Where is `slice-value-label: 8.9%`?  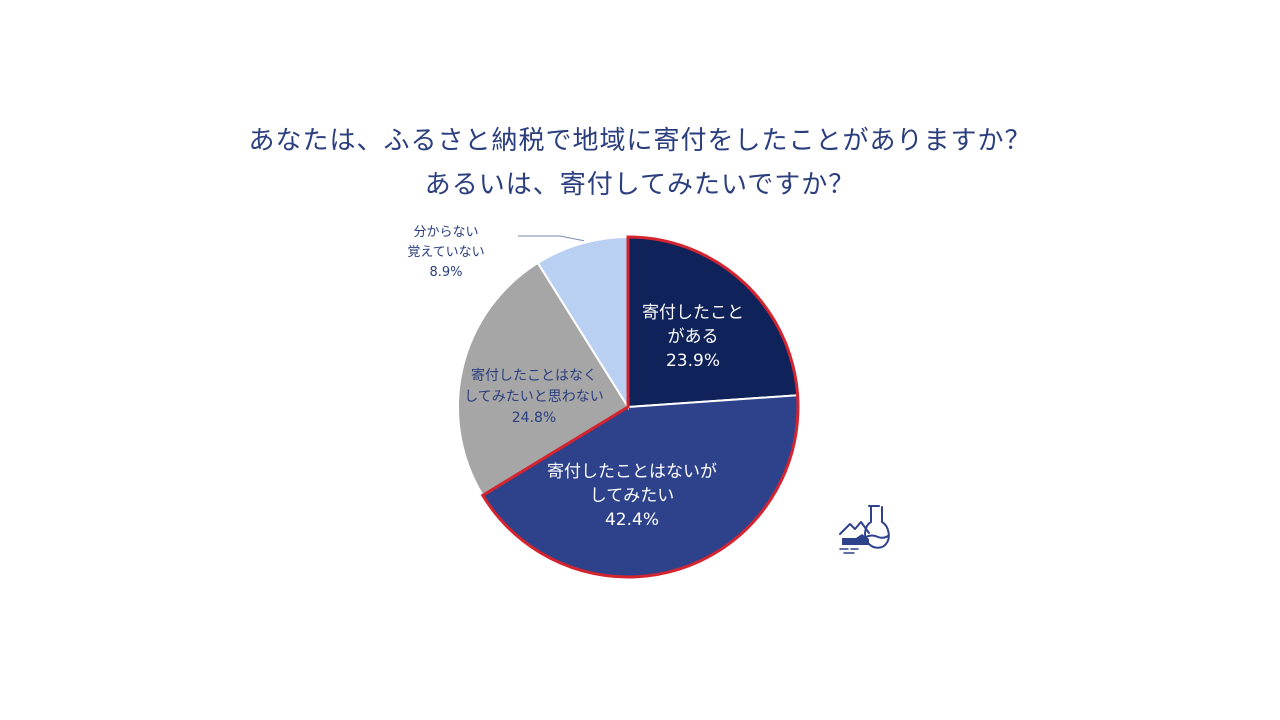
slice-value-label: 8.9% is located at coordinates (445, 272).